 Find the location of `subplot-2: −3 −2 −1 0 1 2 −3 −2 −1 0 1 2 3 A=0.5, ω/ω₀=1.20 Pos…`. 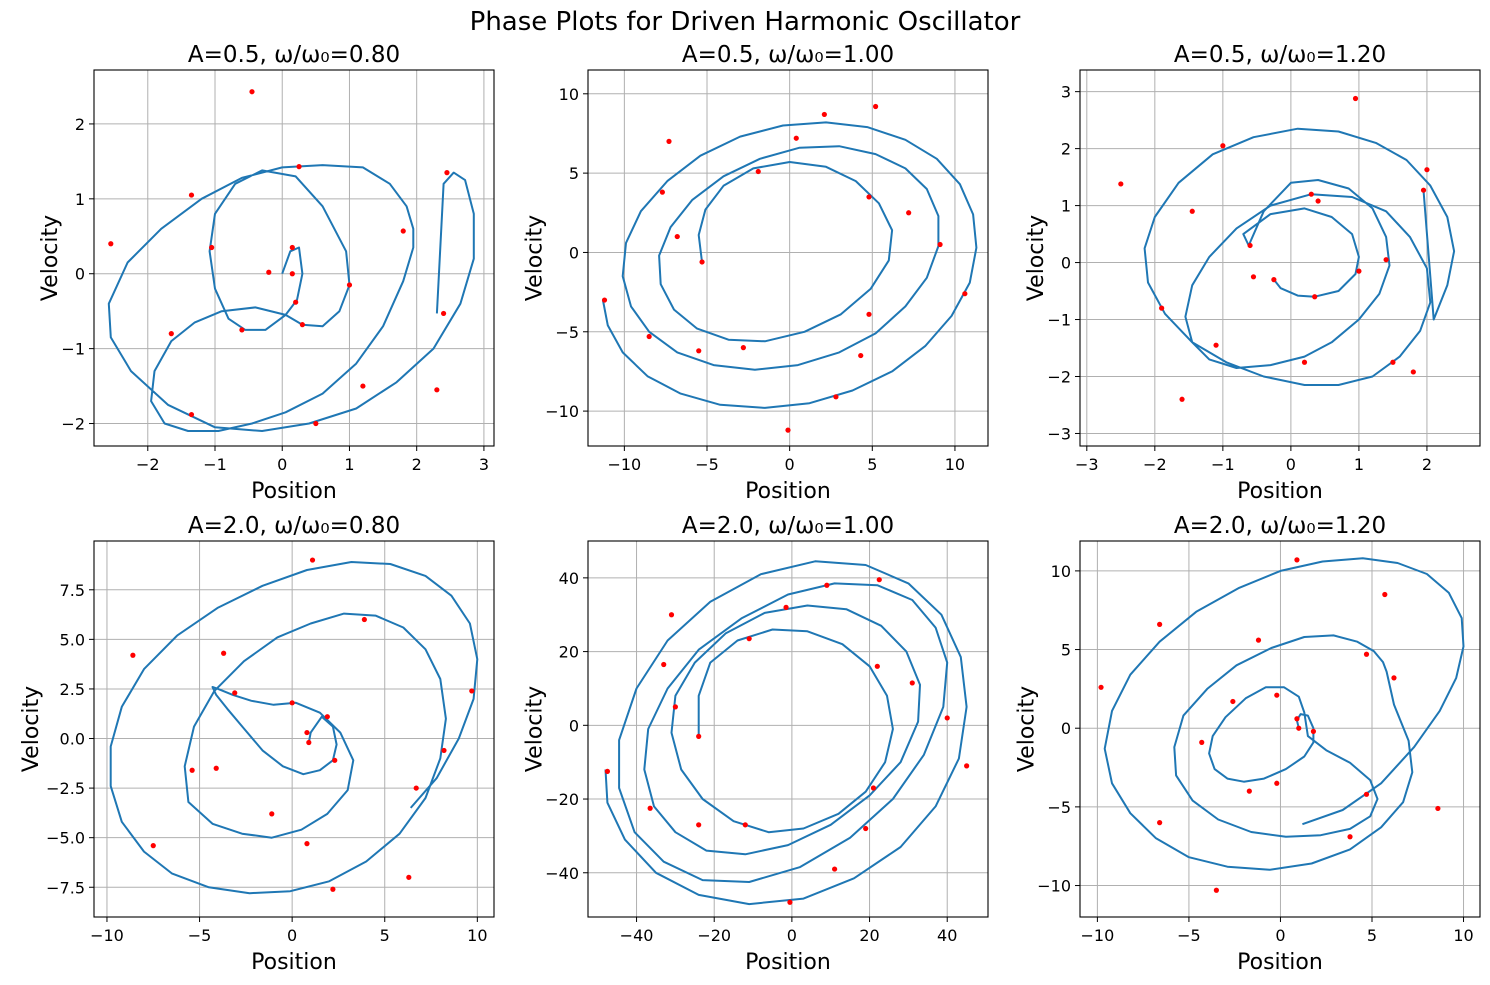

subplot-2: −3 −2 −1 0 1 2 −3 −2 −1 0 1 2 3 A=0.5, ω/ω₀=1.20 Pos… is located at coordinates (1252, 273).